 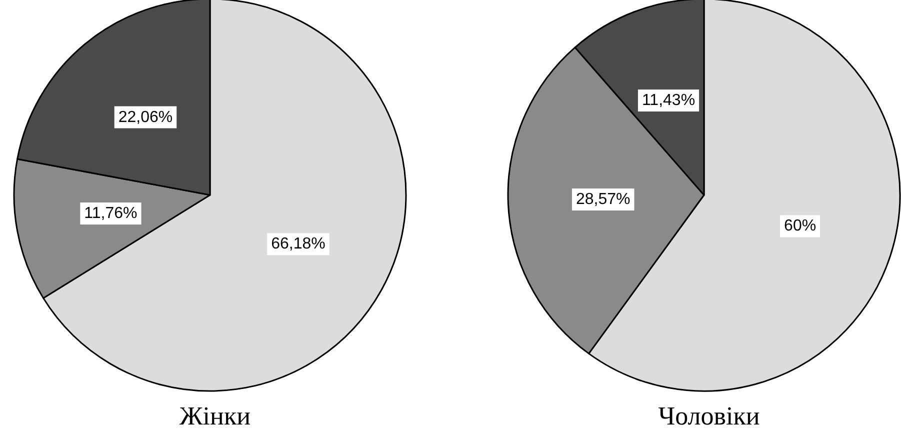 I want to click on text: Чоловіки, so click(x=709, y=416).